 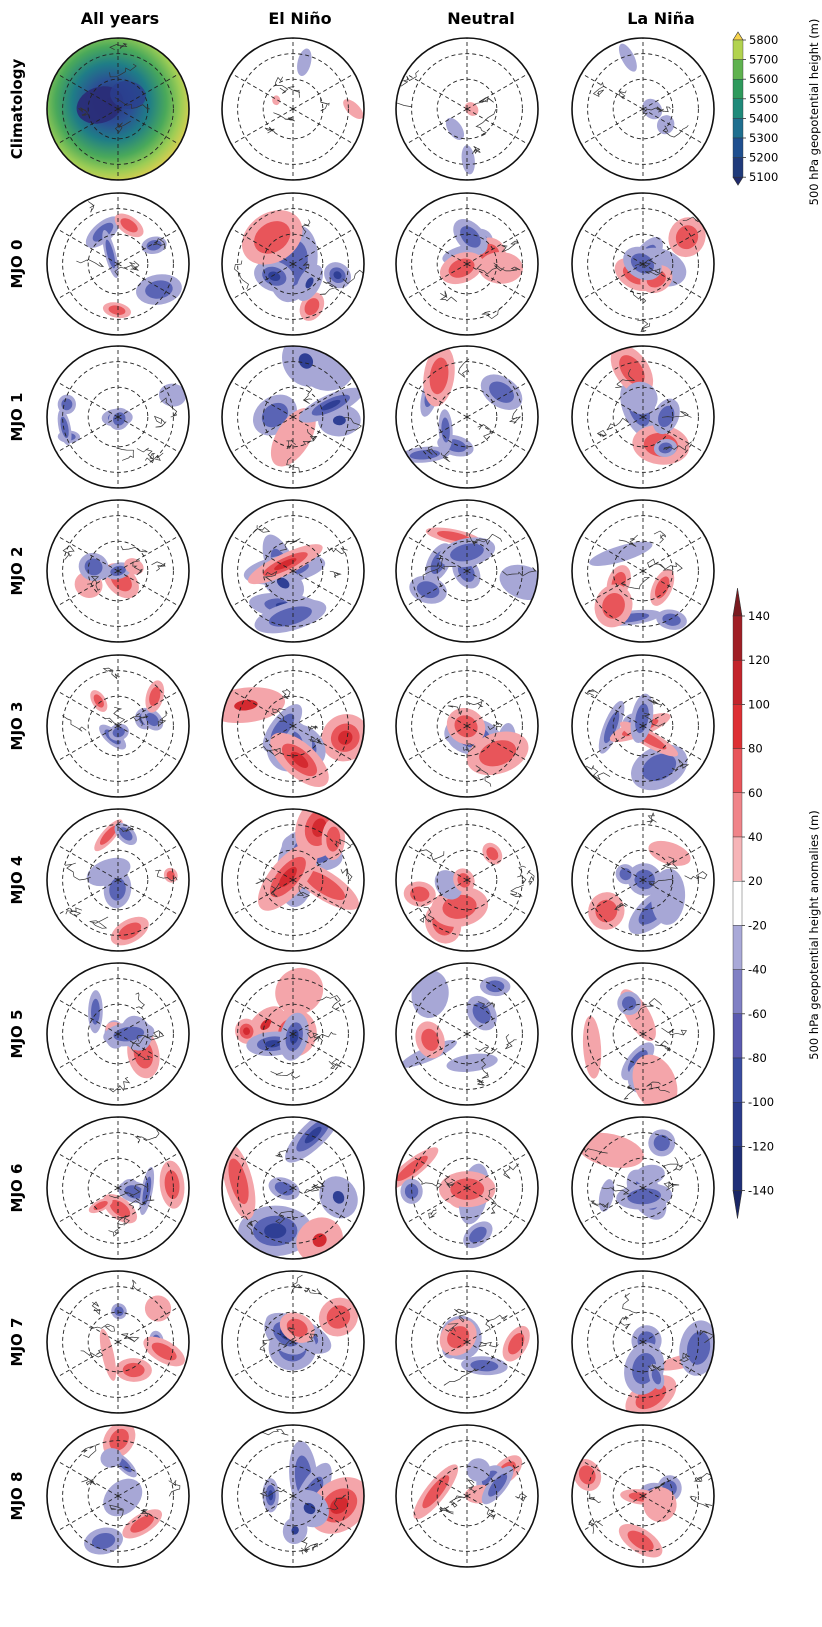 What do you see at coordinates (763, 158) in the screenshot?
I see `climatology-tick: 5200` at bounding box center [763, 158].